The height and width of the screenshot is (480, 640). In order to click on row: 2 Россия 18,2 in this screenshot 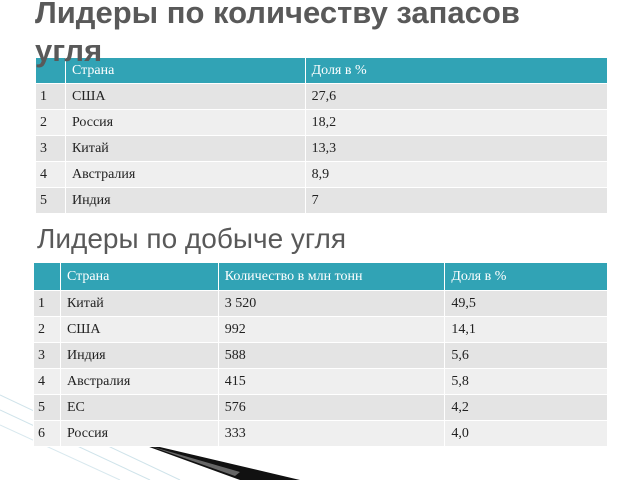, I will do `click(322, 122)`.